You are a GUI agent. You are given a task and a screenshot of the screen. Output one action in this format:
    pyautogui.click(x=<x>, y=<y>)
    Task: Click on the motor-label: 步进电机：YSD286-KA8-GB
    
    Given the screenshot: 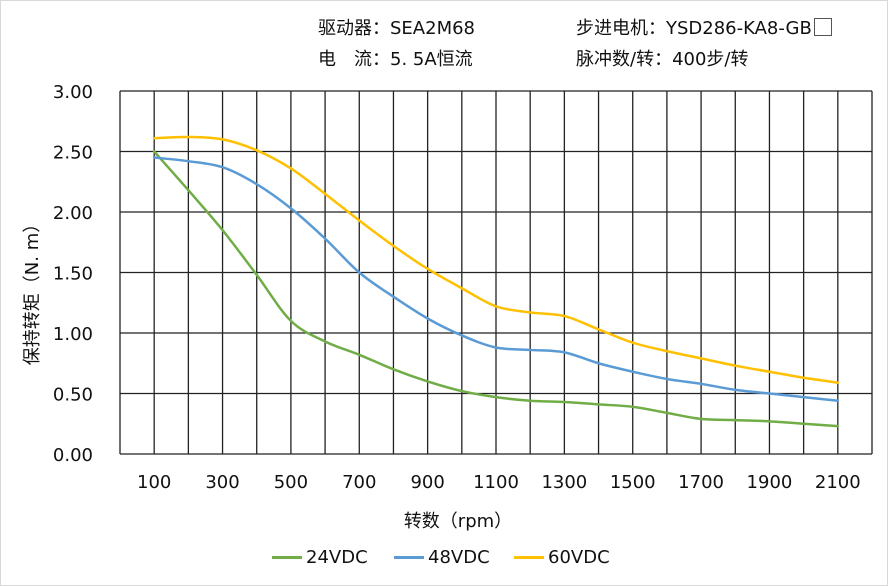 What is the action you would take?
    pyautogui.click(x=704, y=27)
    